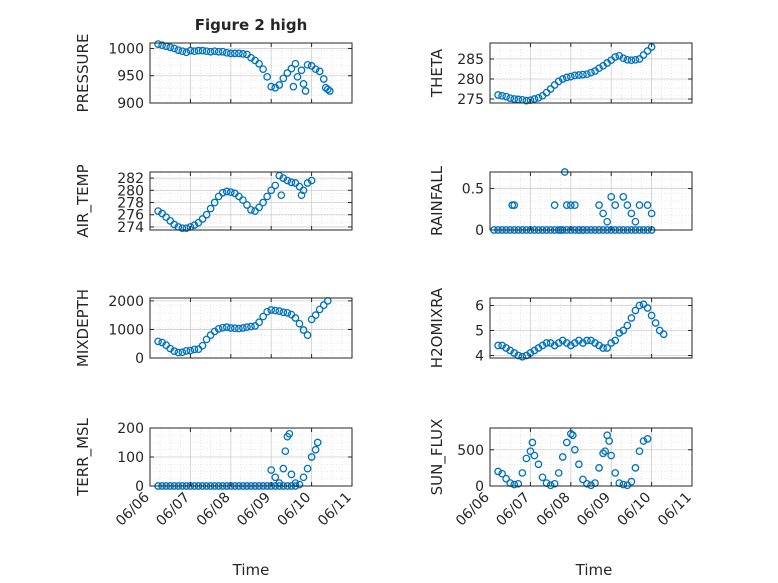  I want to click on y-tick-label: 100, so click(130, 458).